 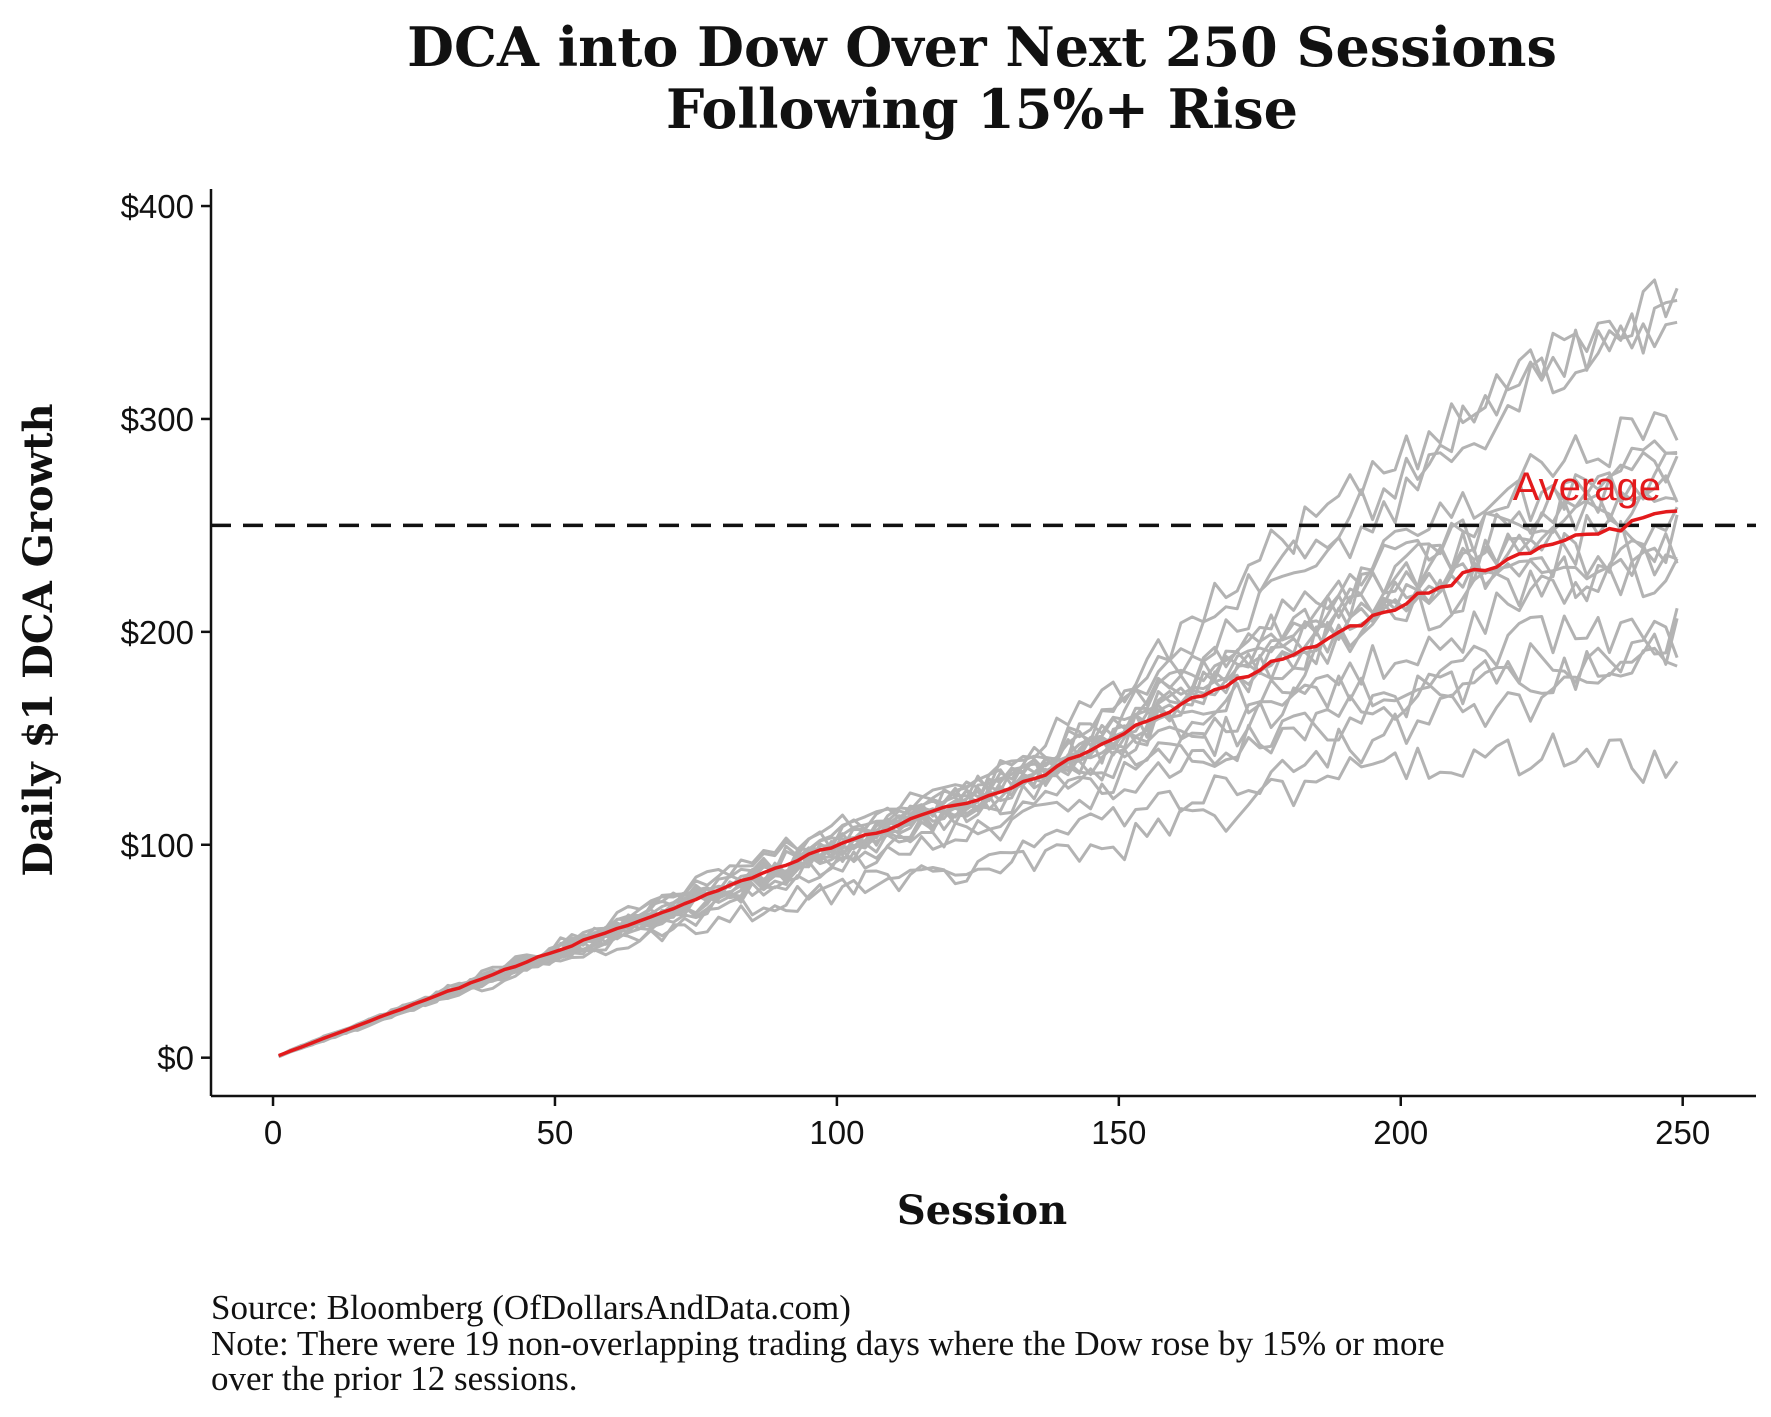 What do you see at coordinates (531, 1307) in the screenshot?
I see `source-note: Source: Bloomberg (OfDollarsAndData.com)` at bounding box center [531, 1307].